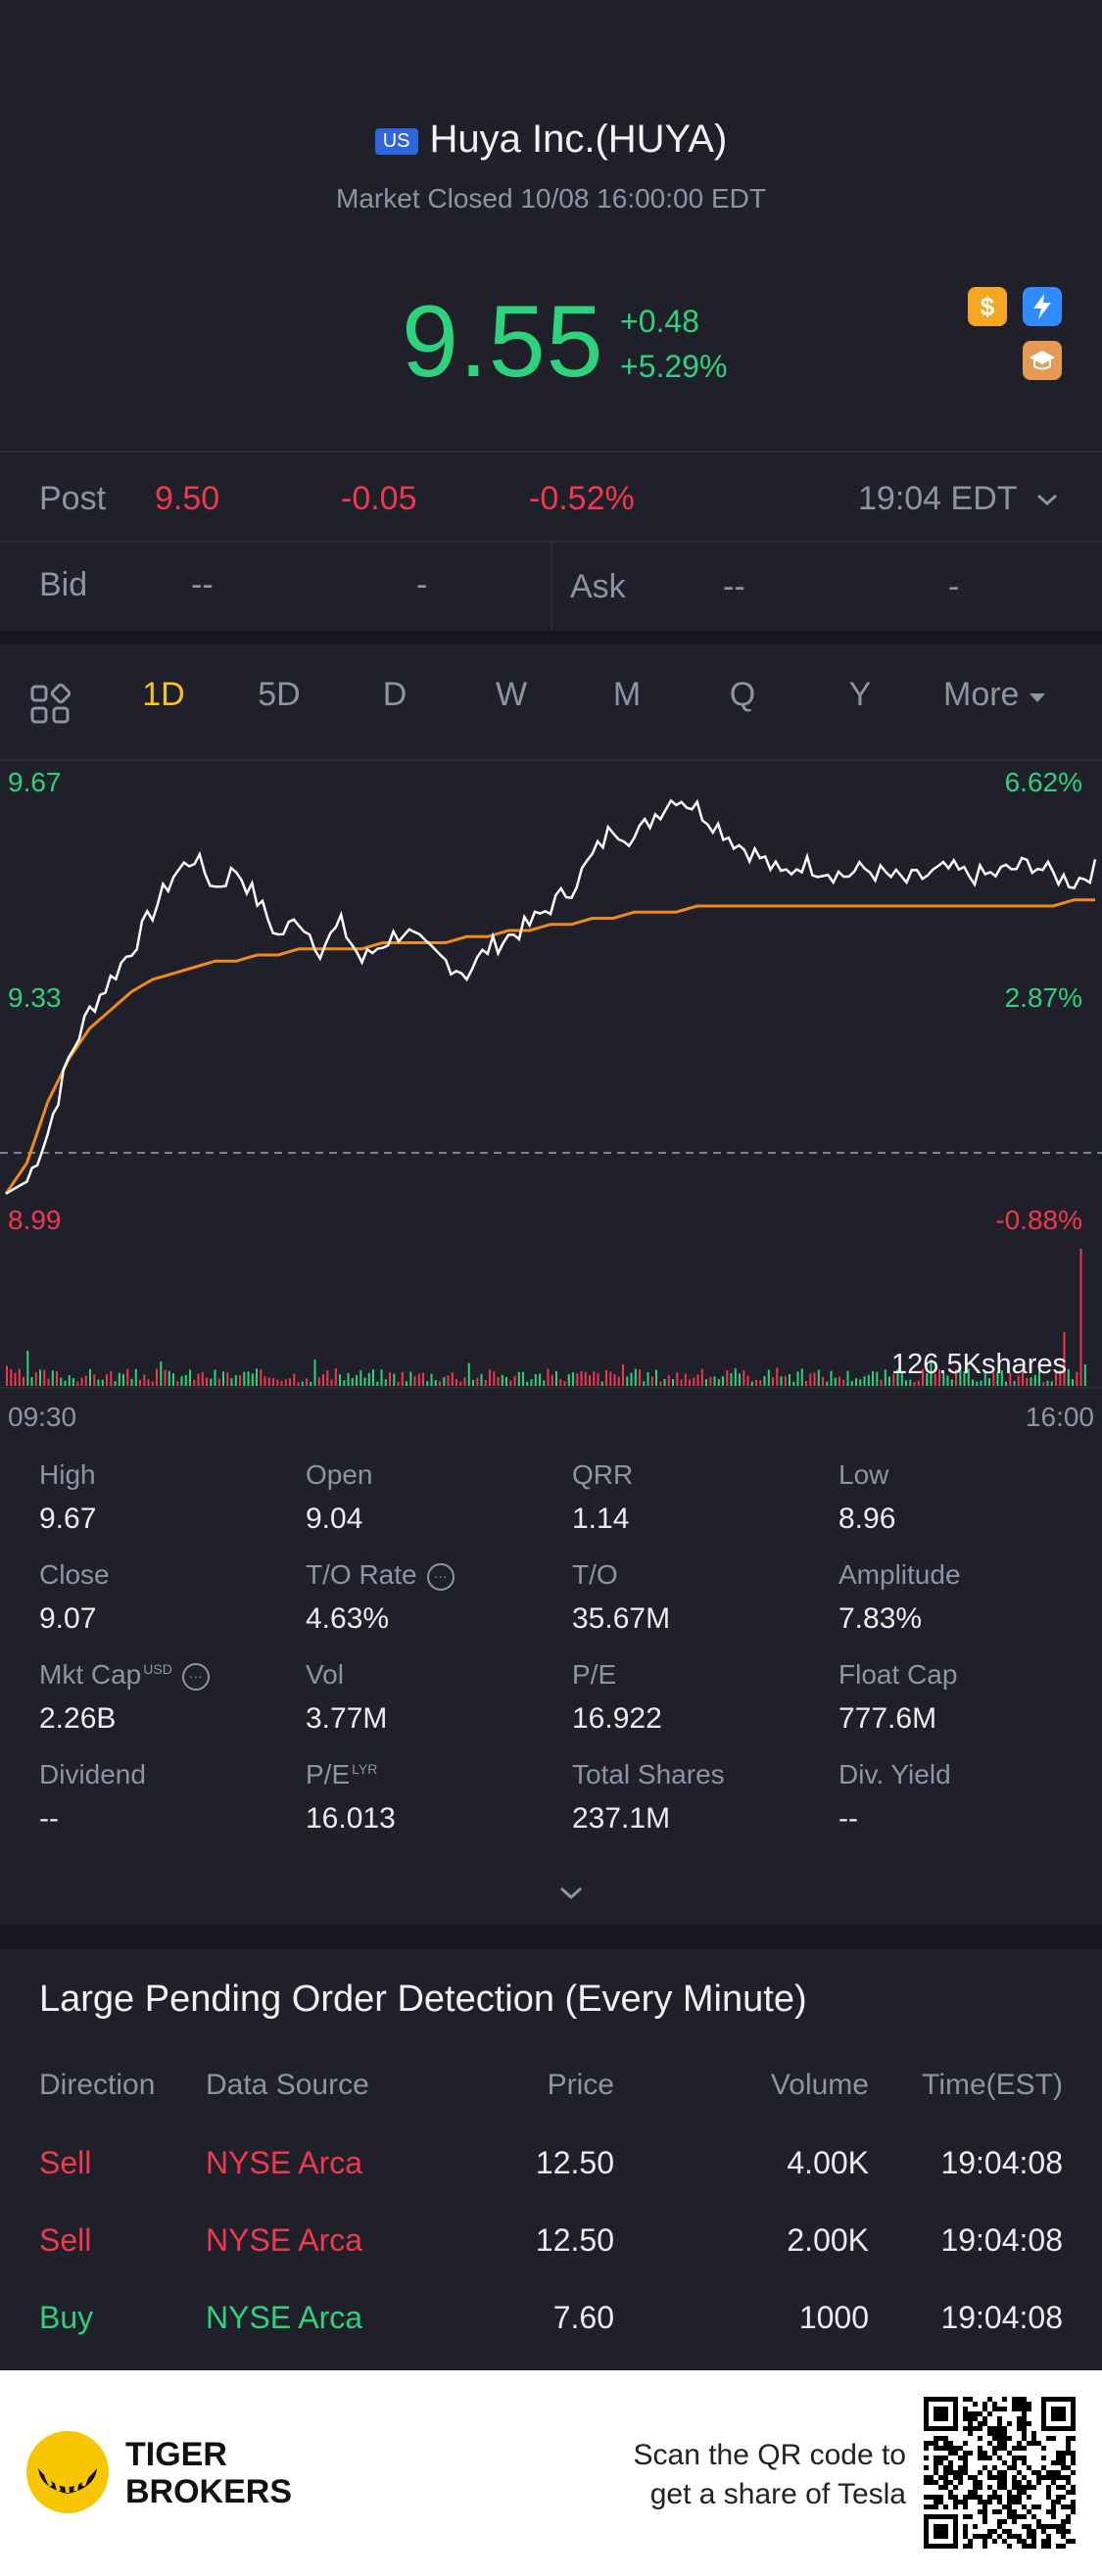 This screenshot has height=2576, width=1102. What do you see at coordinates (987, 306) in the screenshot?
I see `dollar-icon: $` at bounding box center [987, 306].